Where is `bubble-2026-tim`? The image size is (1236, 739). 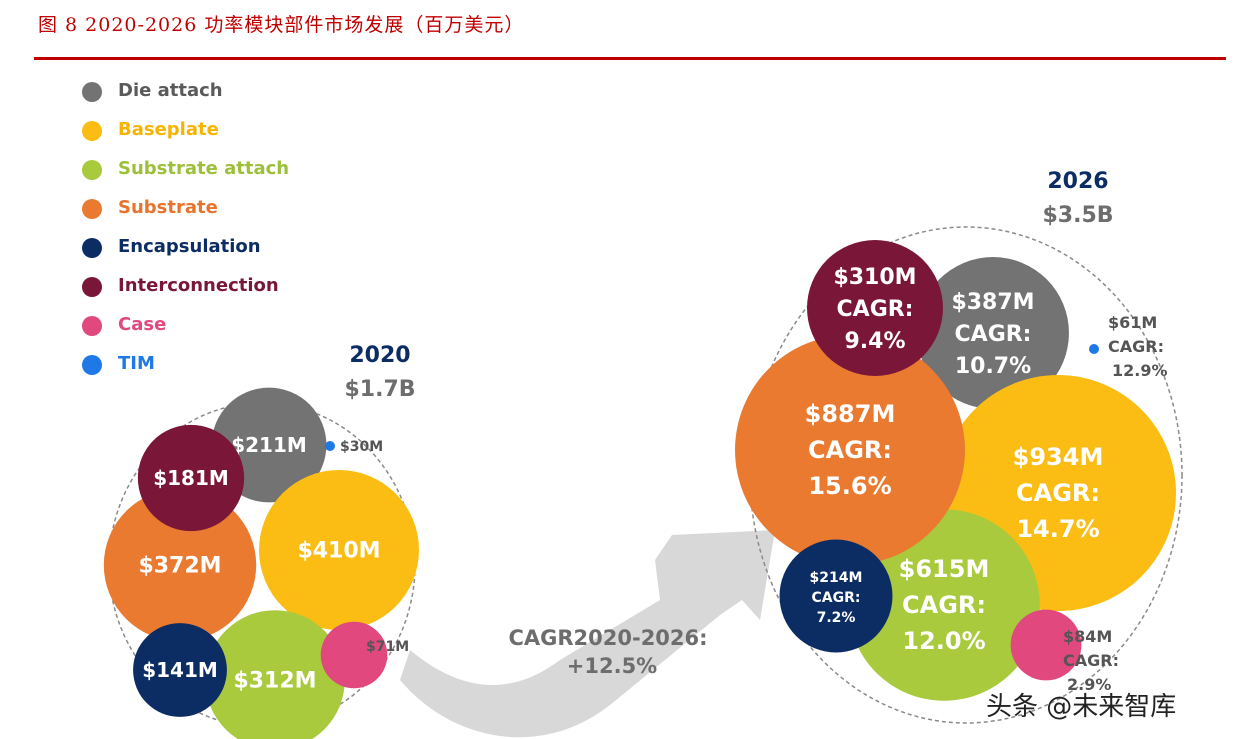 bubble-2026-tim is located at coordinates (1094, 349).